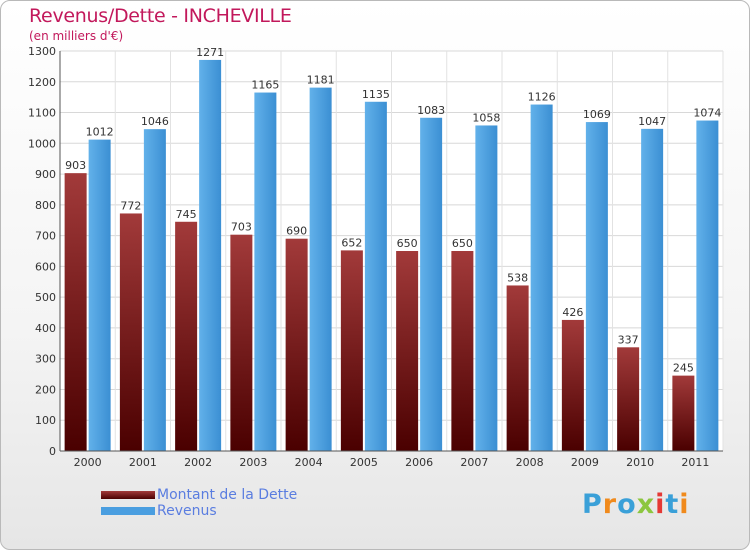  What do you see at coordinates (419, 462) in the screenshot?
I see `x-tick-label: 2006` at bounding box center [419, 462].